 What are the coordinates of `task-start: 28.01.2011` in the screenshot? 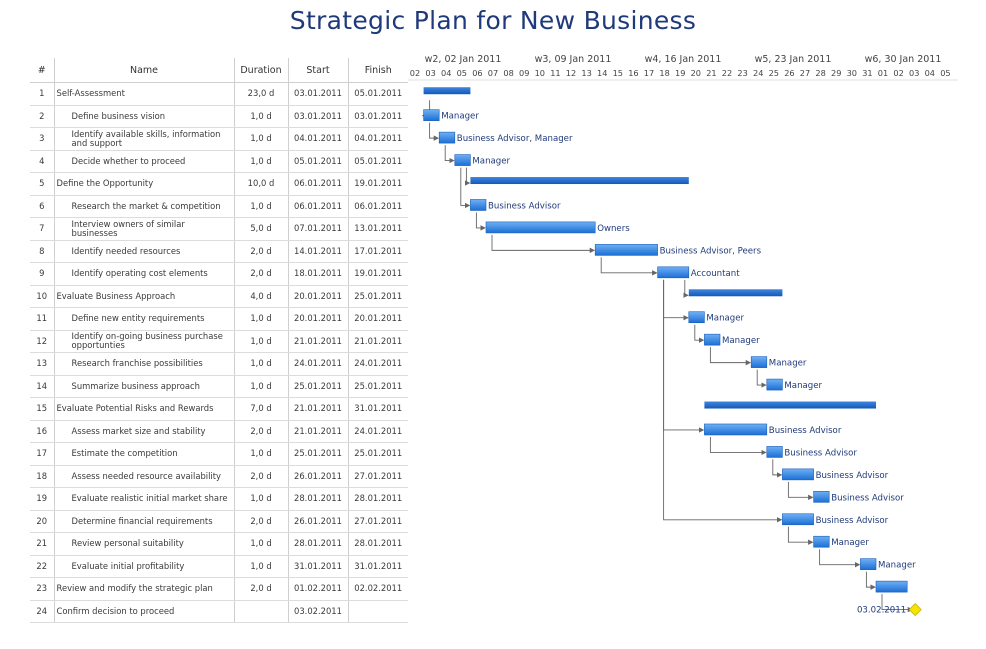 It's located at (317, 499).